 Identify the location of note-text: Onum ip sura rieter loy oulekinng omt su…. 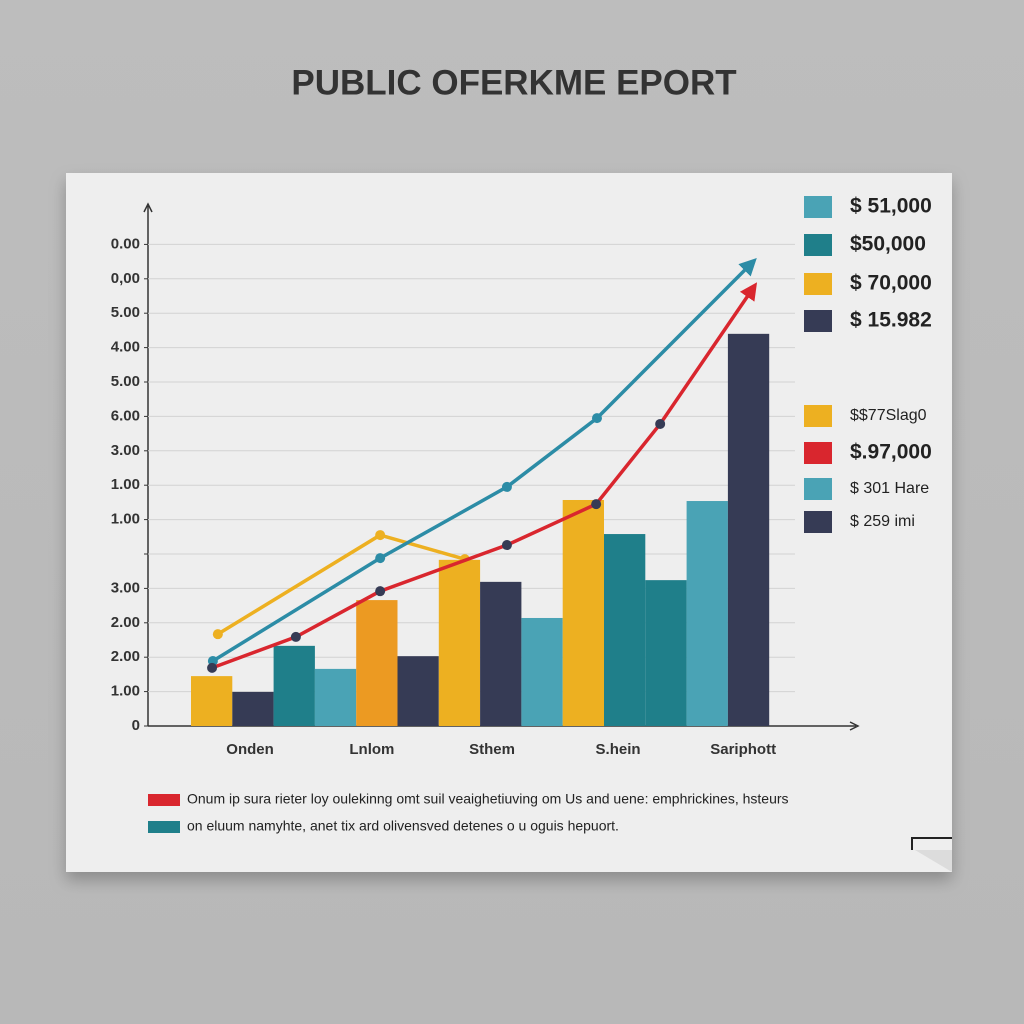
(488, 799).